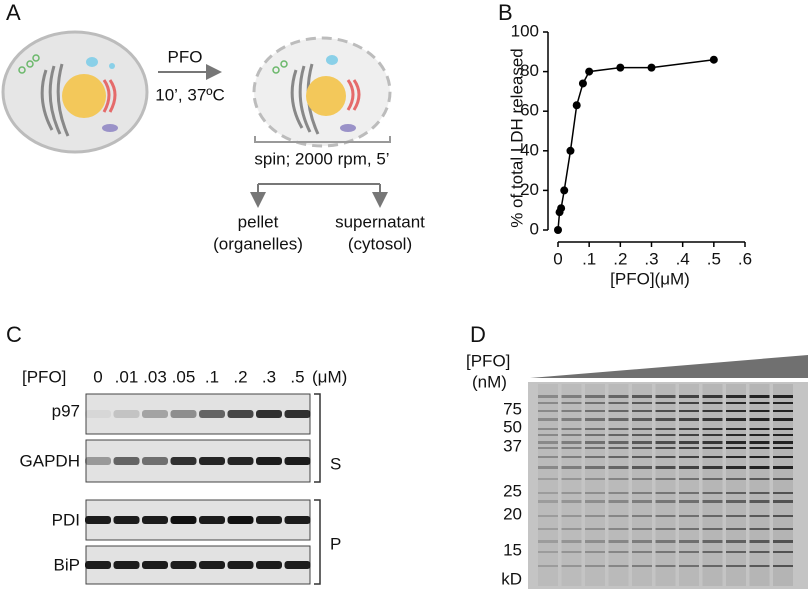 Image resolution: width=812 pixels, height=591 pixels. What do you see at coordinates (380, 221) in the screenshot?
I see `output-name: supernatant` at bounding box center [380, 221].